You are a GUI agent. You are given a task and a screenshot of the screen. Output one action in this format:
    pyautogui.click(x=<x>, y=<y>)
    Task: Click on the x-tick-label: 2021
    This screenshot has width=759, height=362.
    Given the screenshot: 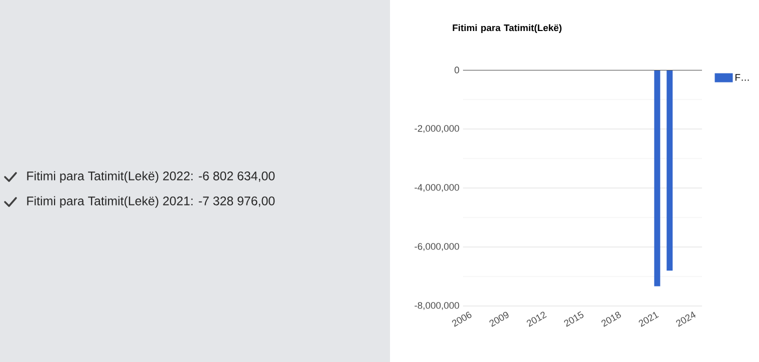 What is the action you would take?
    pyautogui.click(x=648, y=319)
    